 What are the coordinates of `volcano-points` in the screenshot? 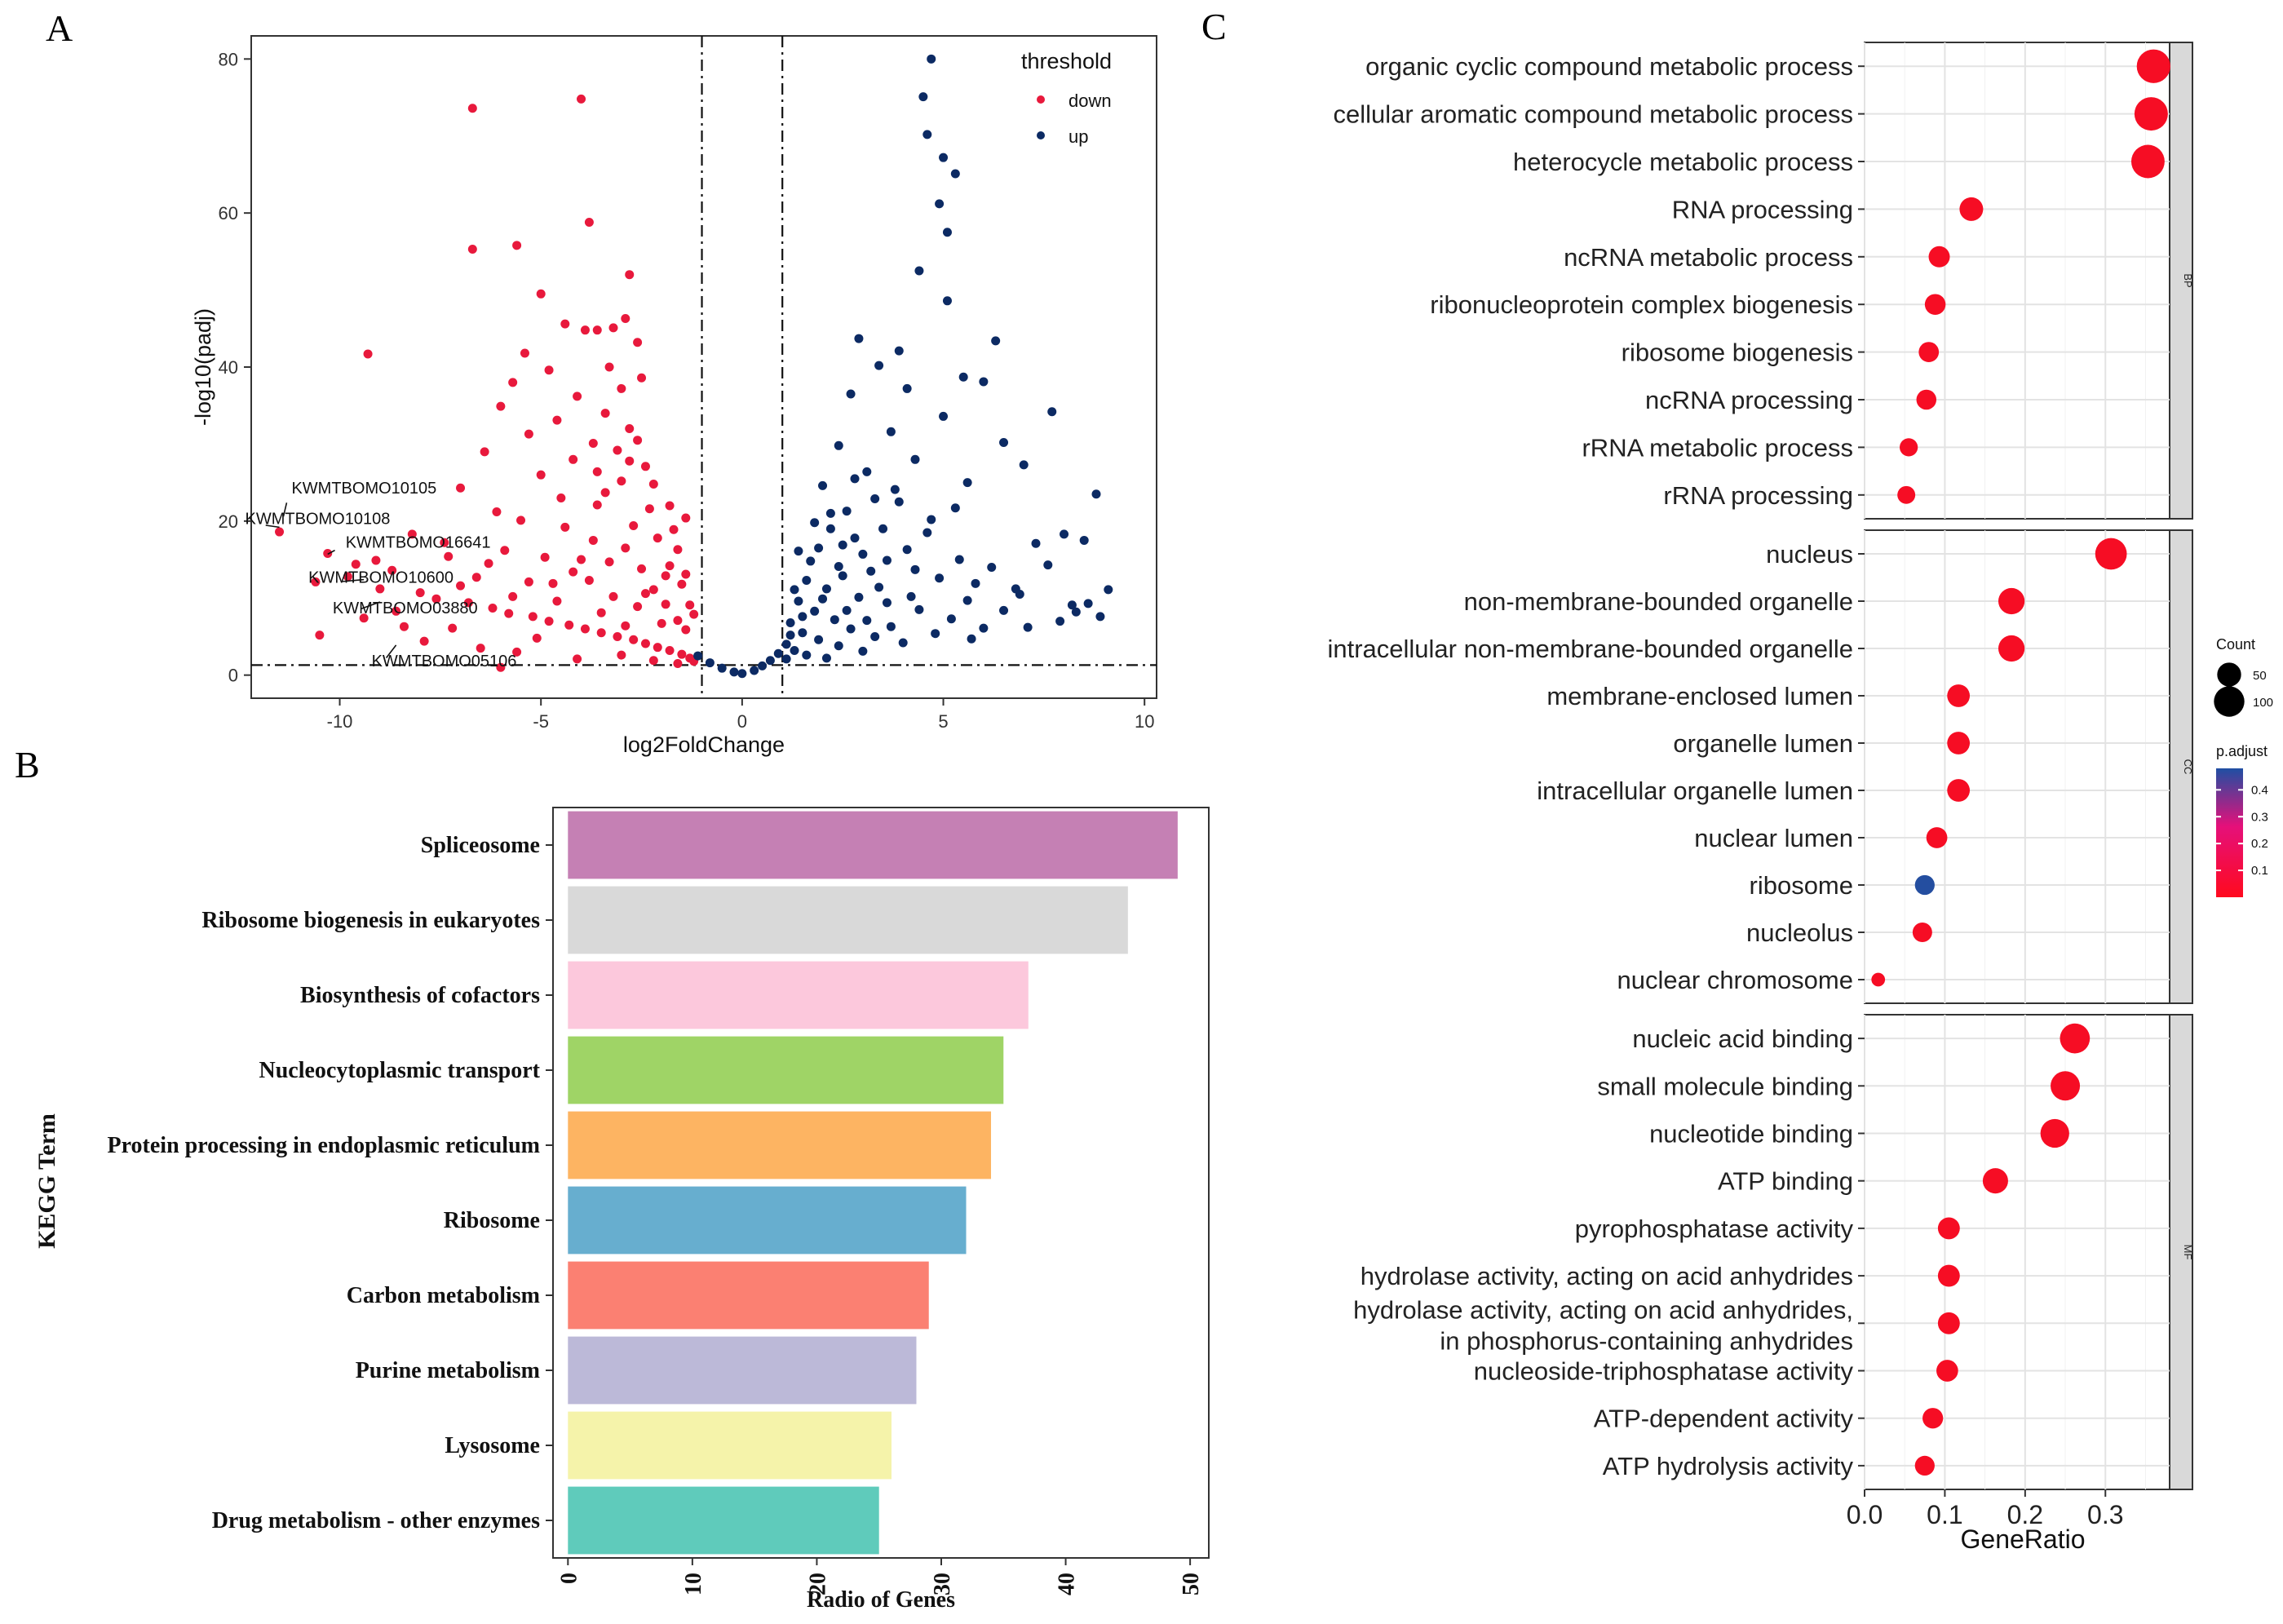 It's located at (694, 366).